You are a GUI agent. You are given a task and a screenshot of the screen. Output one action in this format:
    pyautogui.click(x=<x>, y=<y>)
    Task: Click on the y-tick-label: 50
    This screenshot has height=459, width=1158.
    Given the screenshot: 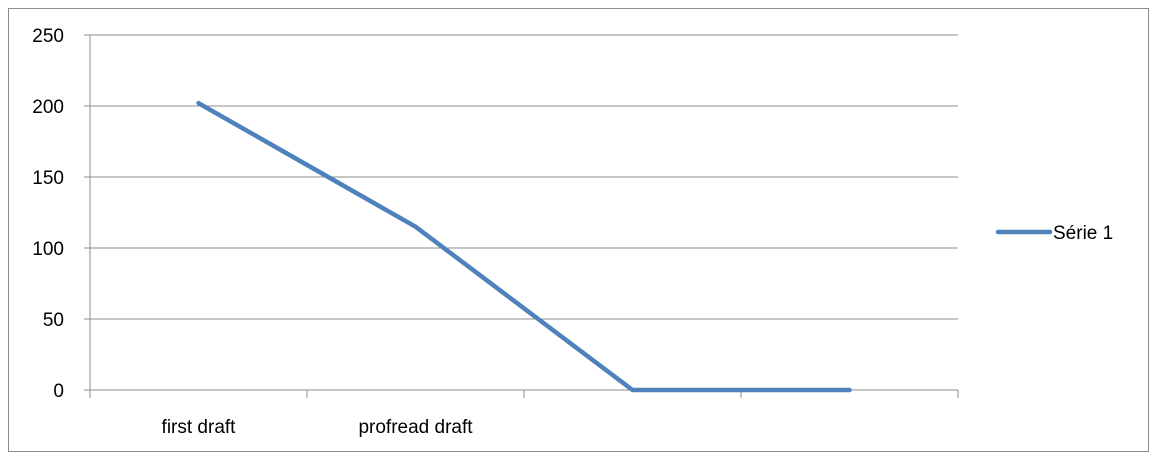 What is the action you would take?
    pyautogui.click(x=53, y=320)
    